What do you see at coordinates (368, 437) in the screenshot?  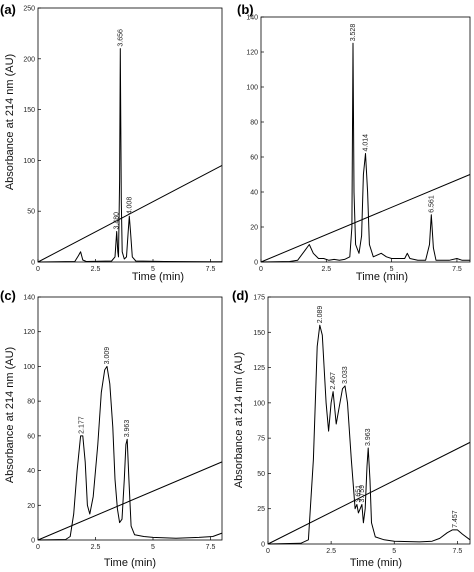 I see `peak-label-d: 3.963` at bounding box center [368, 437].